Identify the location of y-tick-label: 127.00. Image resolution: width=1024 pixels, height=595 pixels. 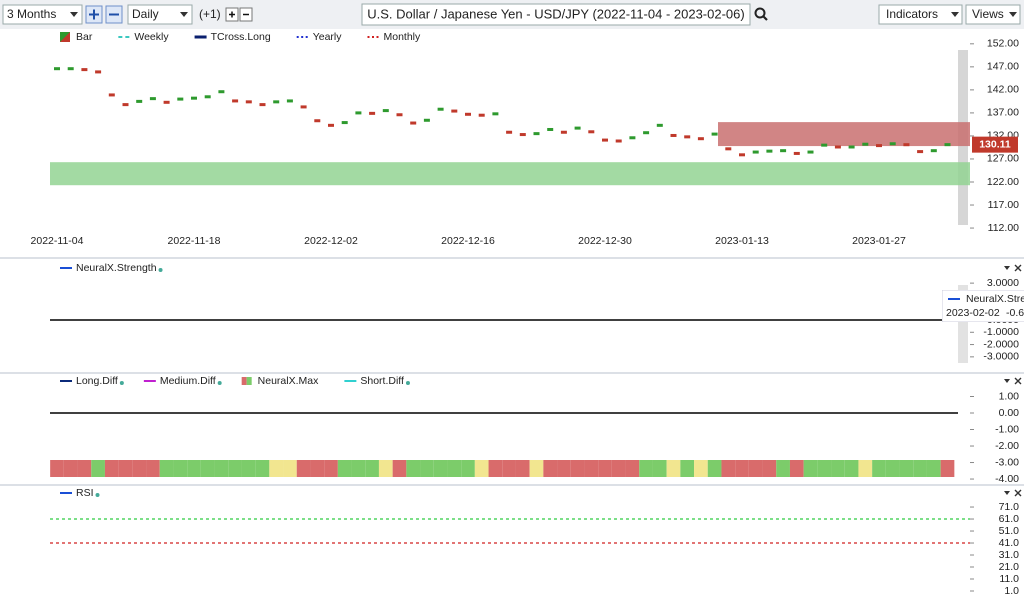
(1003, 159).